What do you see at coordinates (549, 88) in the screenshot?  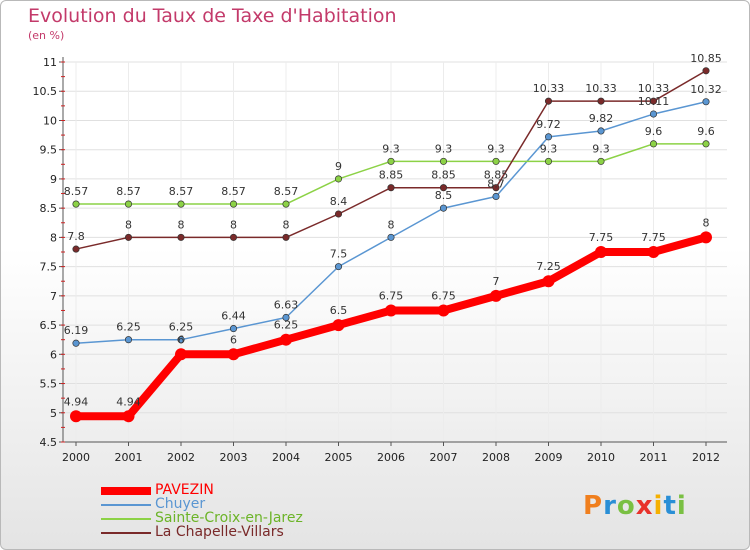 I see `data-label: 10.33` at bounding box center [549, 88].